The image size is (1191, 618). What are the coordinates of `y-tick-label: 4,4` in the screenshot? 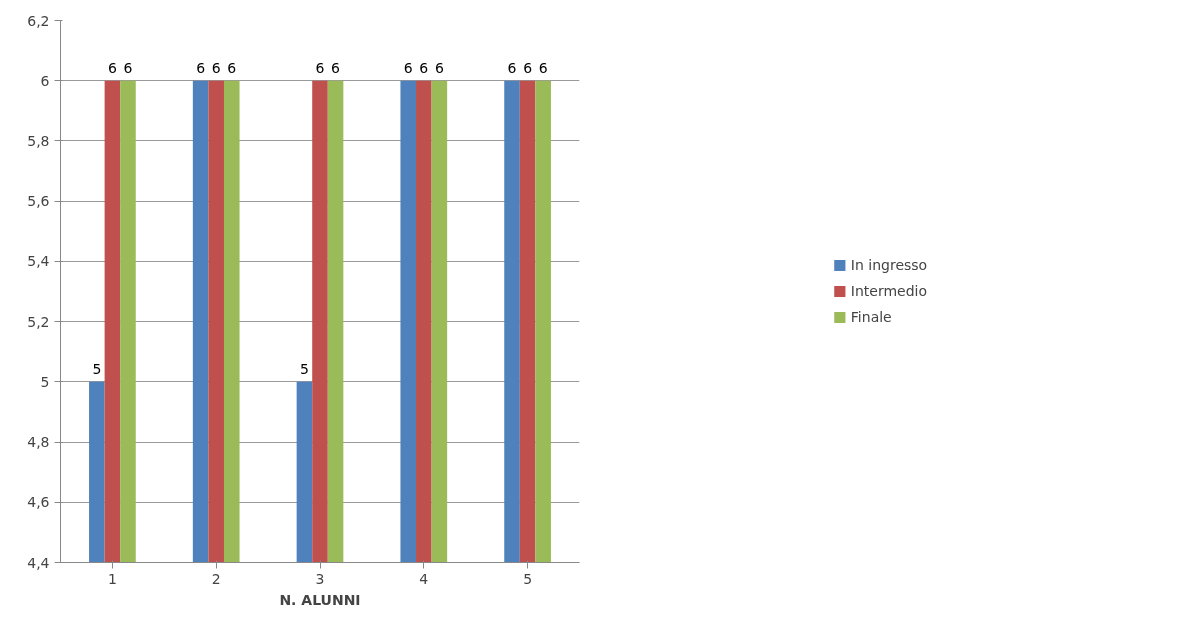 It's located at (38, 562).